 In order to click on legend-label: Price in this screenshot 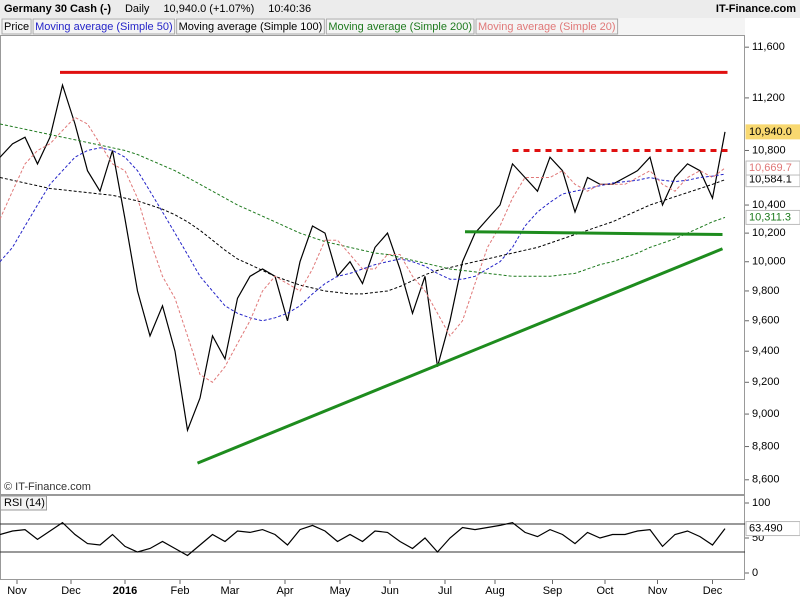, I will do `click(16, 27)`.